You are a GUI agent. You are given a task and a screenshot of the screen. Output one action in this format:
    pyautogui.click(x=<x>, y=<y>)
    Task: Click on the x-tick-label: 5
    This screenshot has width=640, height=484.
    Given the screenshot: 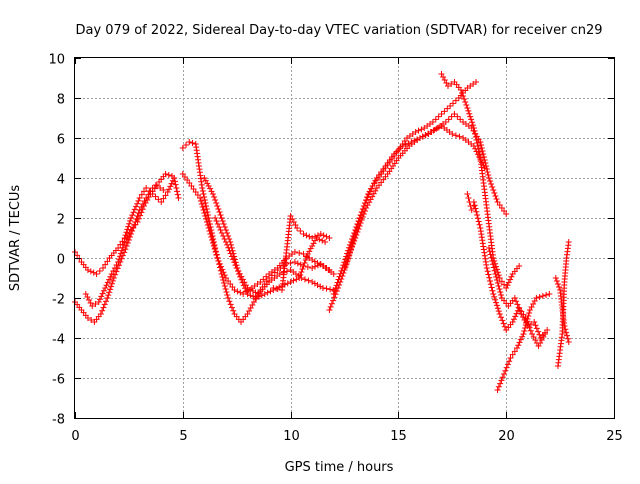 What is the action you would take?
    pyautogui.click(x=183, y=436)
    